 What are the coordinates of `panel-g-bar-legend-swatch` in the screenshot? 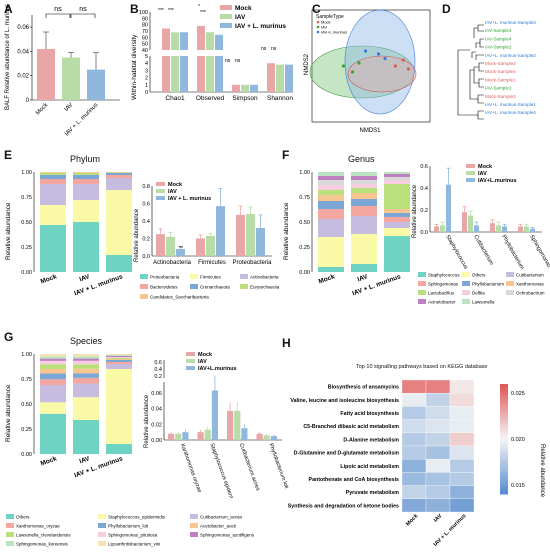 It's located at (190, 354).